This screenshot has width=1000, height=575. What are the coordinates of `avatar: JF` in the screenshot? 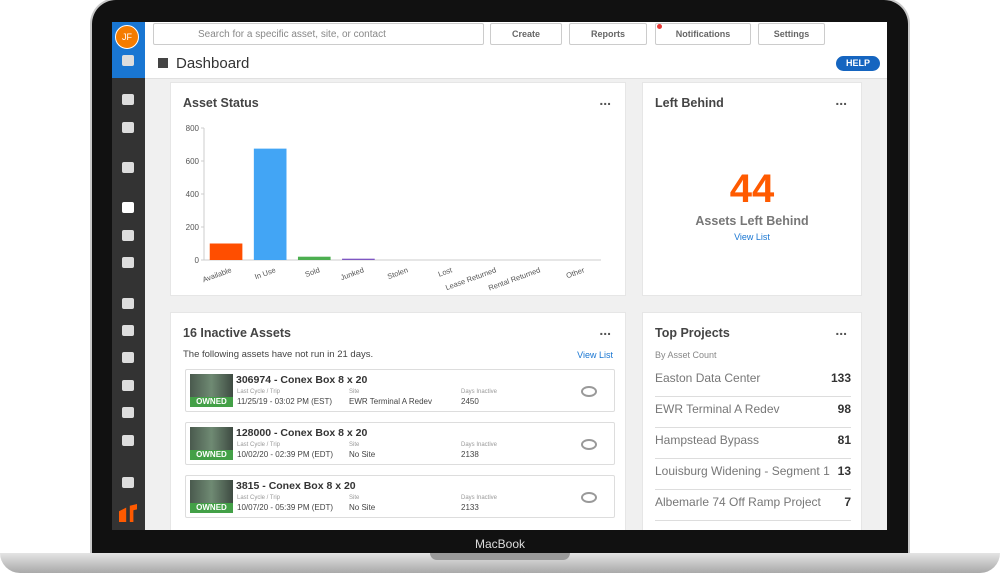 It's located at (127, 37).